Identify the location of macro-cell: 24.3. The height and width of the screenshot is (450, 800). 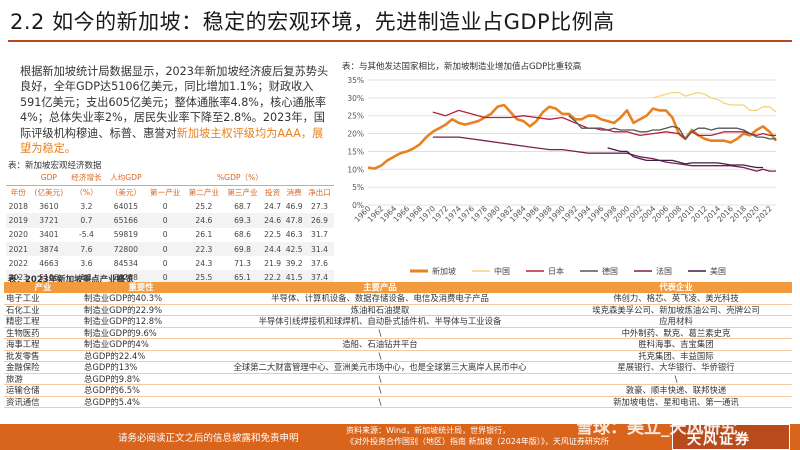
(204, 263).